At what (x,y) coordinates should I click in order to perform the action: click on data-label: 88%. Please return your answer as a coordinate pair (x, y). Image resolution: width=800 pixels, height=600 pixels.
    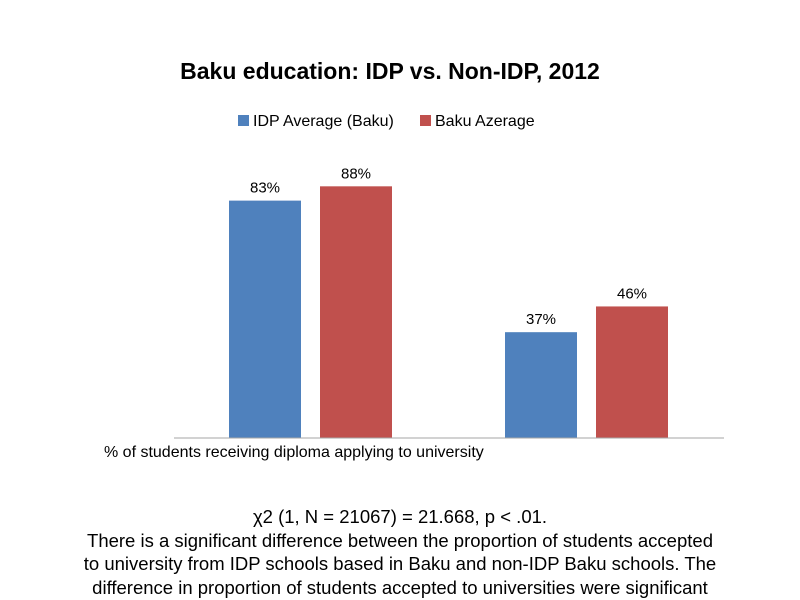
    Looking at the image, I should click on (356, 173).